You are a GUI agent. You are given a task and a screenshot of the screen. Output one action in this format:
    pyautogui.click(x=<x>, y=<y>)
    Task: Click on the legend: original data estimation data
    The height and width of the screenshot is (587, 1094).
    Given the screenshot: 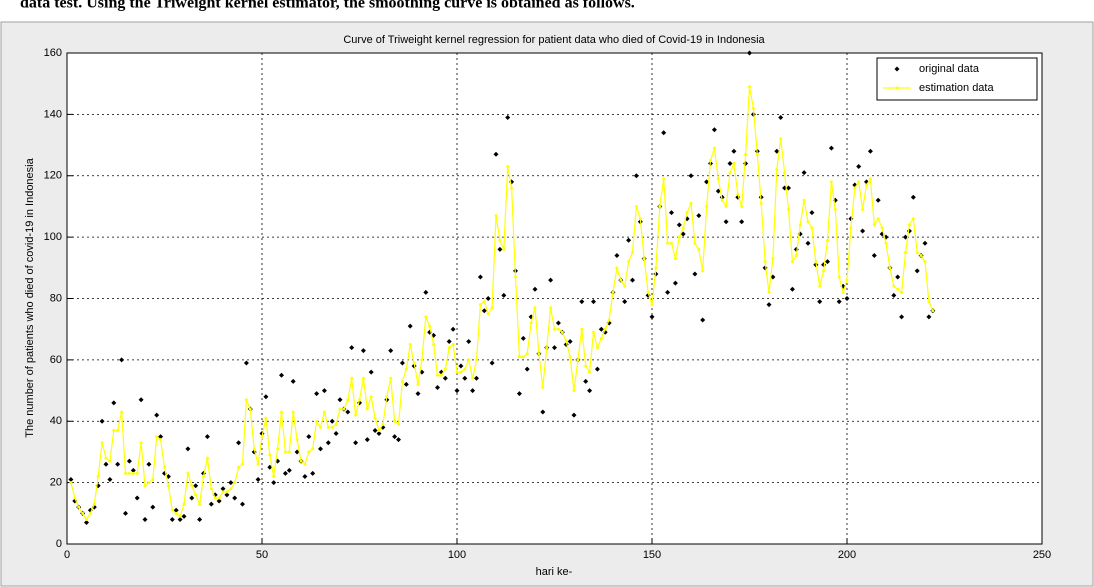 What is the action you would take?
    pyautogui.click(x=957, y=79)
    